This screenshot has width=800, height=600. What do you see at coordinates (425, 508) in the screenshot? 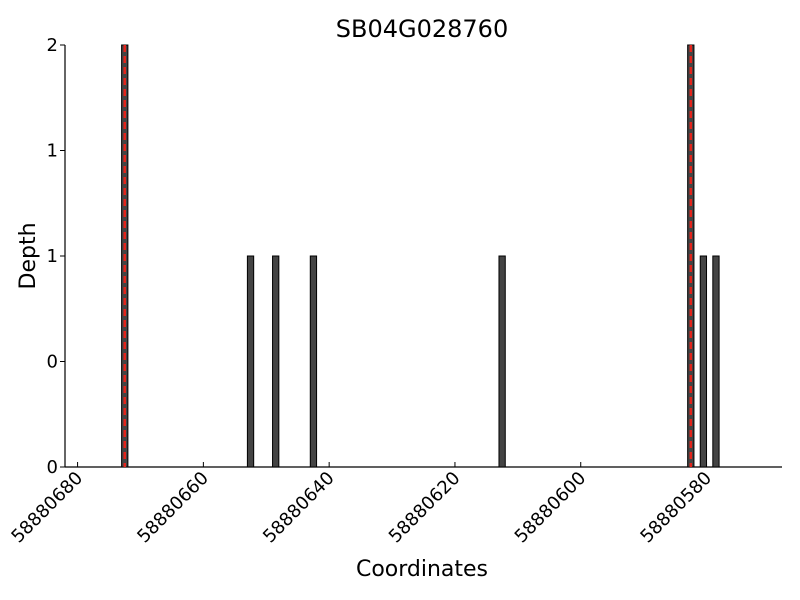
I see `x-tick-label: 58880620` at bounding box center [425, 508].